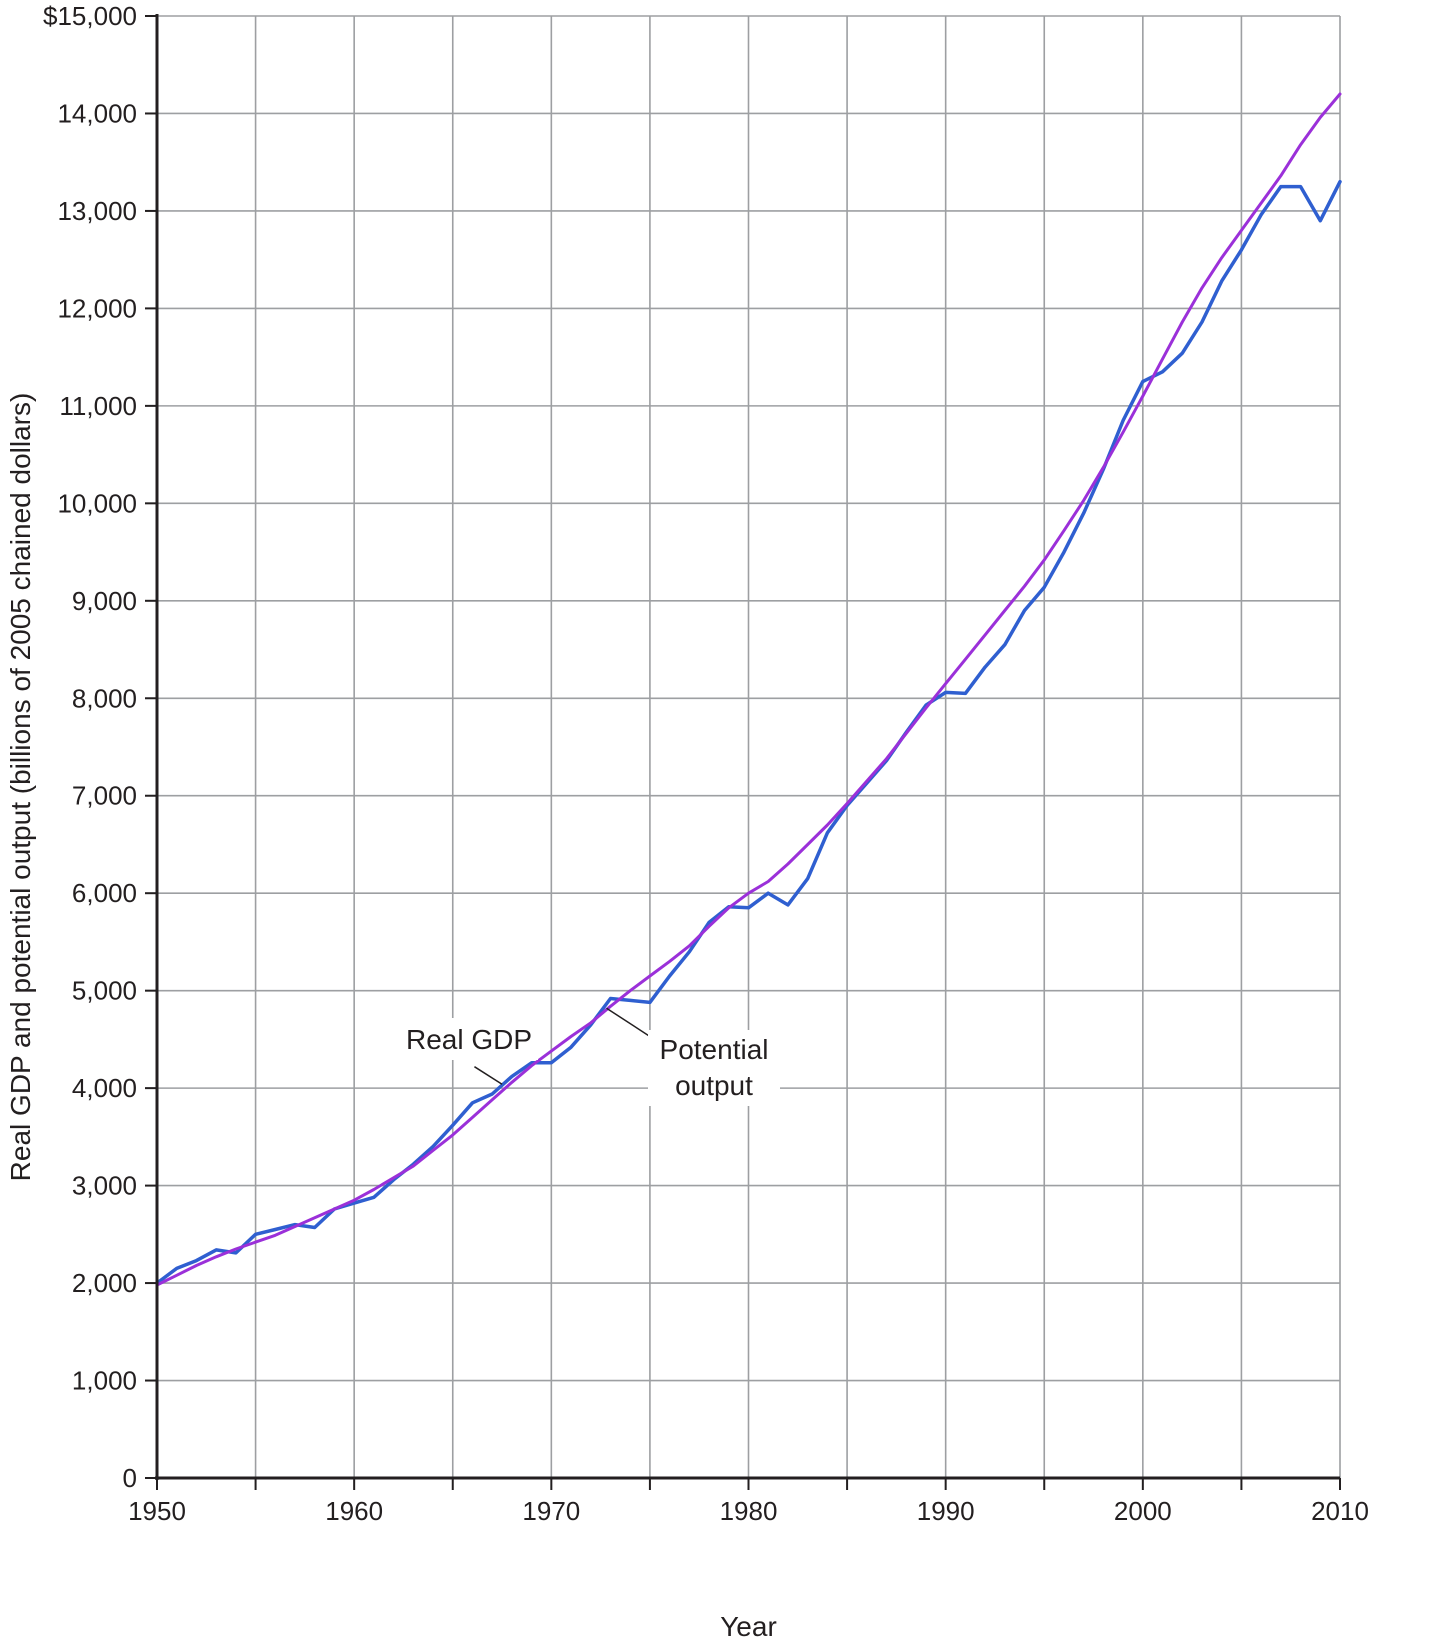 The image size is (1436, 1640). Describe the element at coordinates (104, 698) in the screenshot. I see `y-tick-label: 8,000` at that location.